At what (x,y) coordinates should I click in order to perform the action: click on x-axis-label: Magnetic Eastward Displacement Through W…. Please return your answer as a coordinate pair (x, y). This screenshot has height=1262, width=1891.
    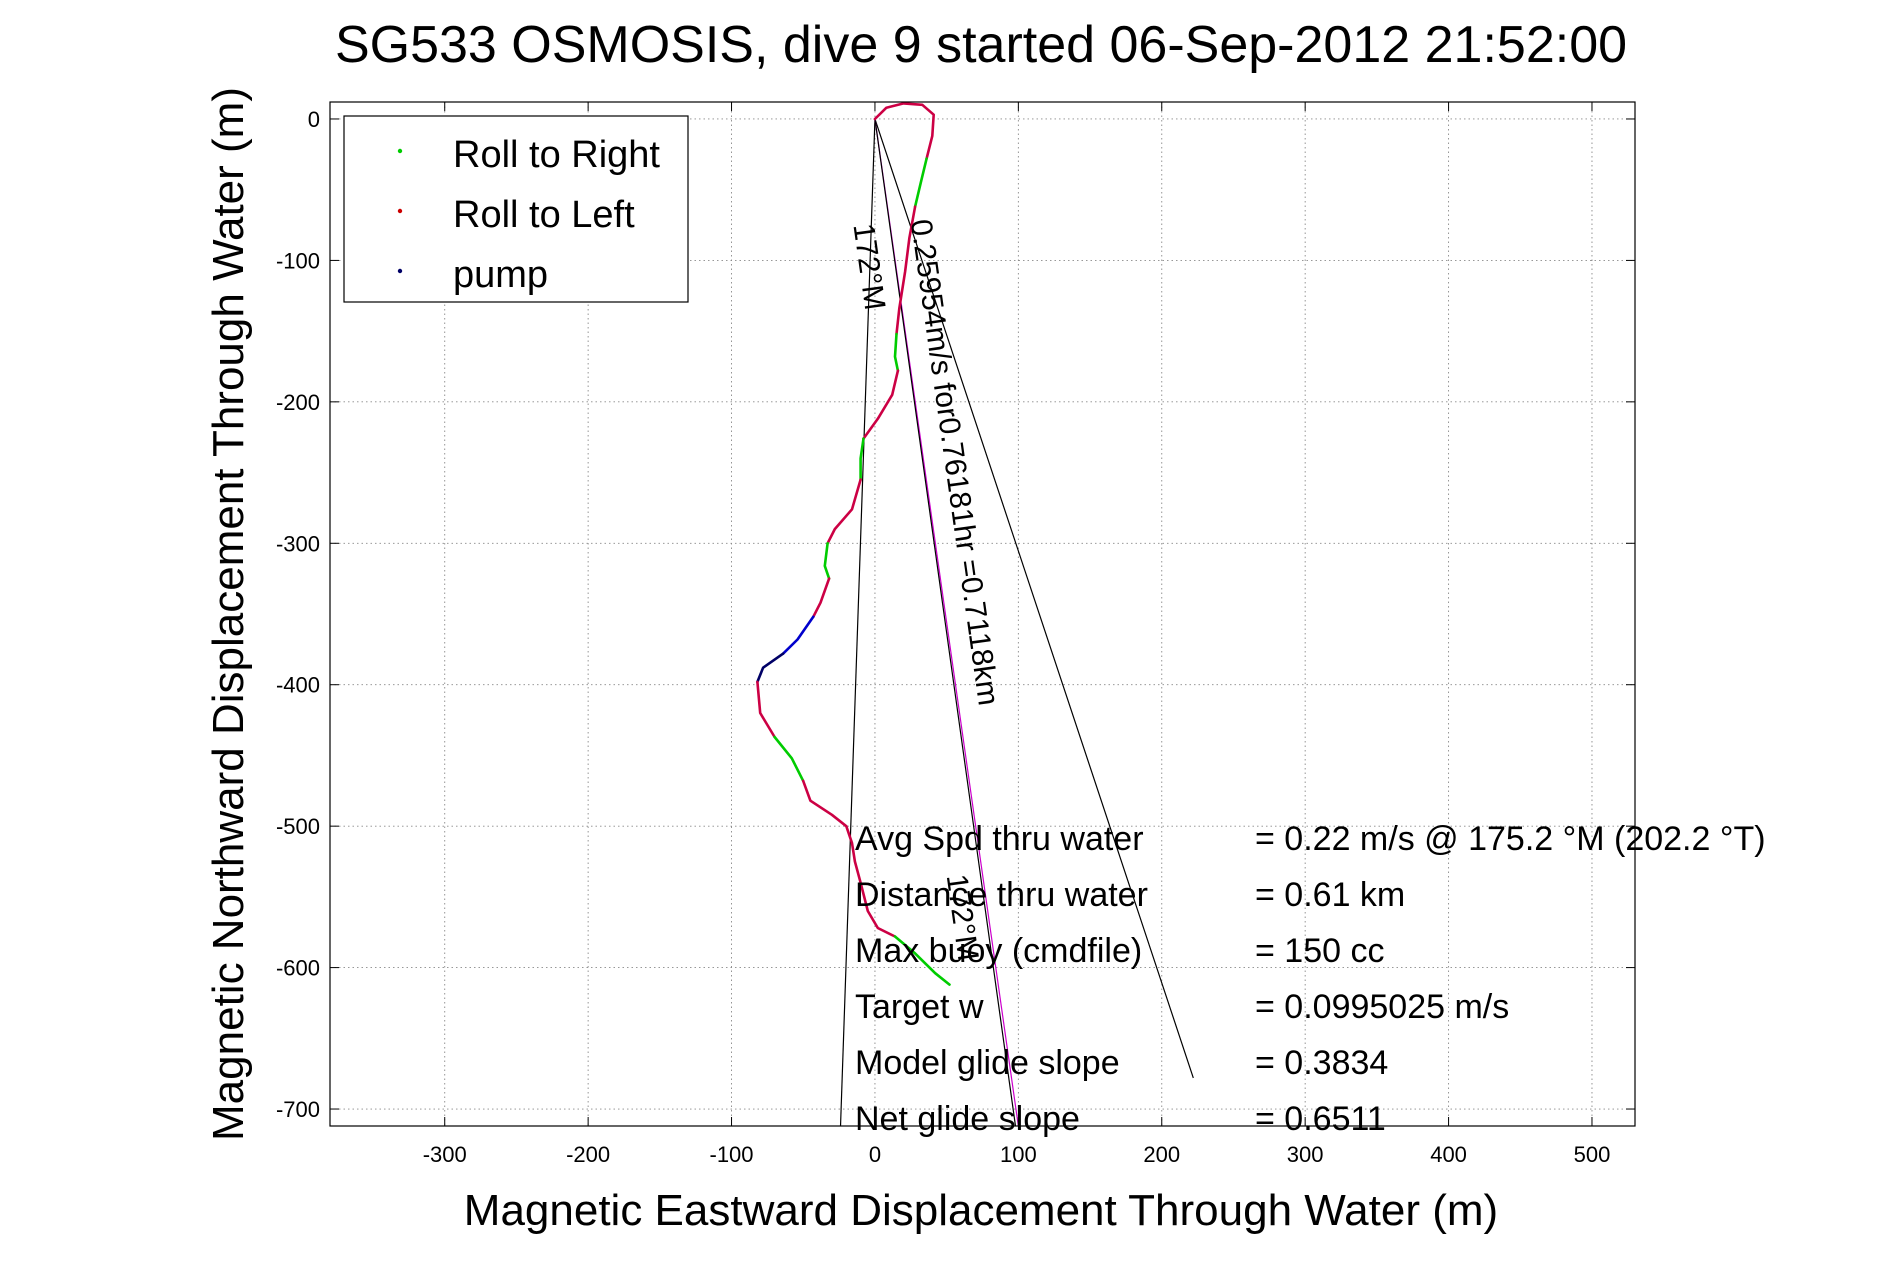
    Looking at the image, I should click on (981, 1210).